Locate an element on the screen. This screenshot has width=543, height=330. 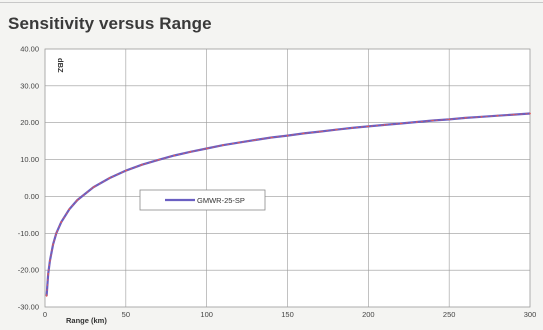
x-tick-label: 150 is located at coordinates (287, 314).